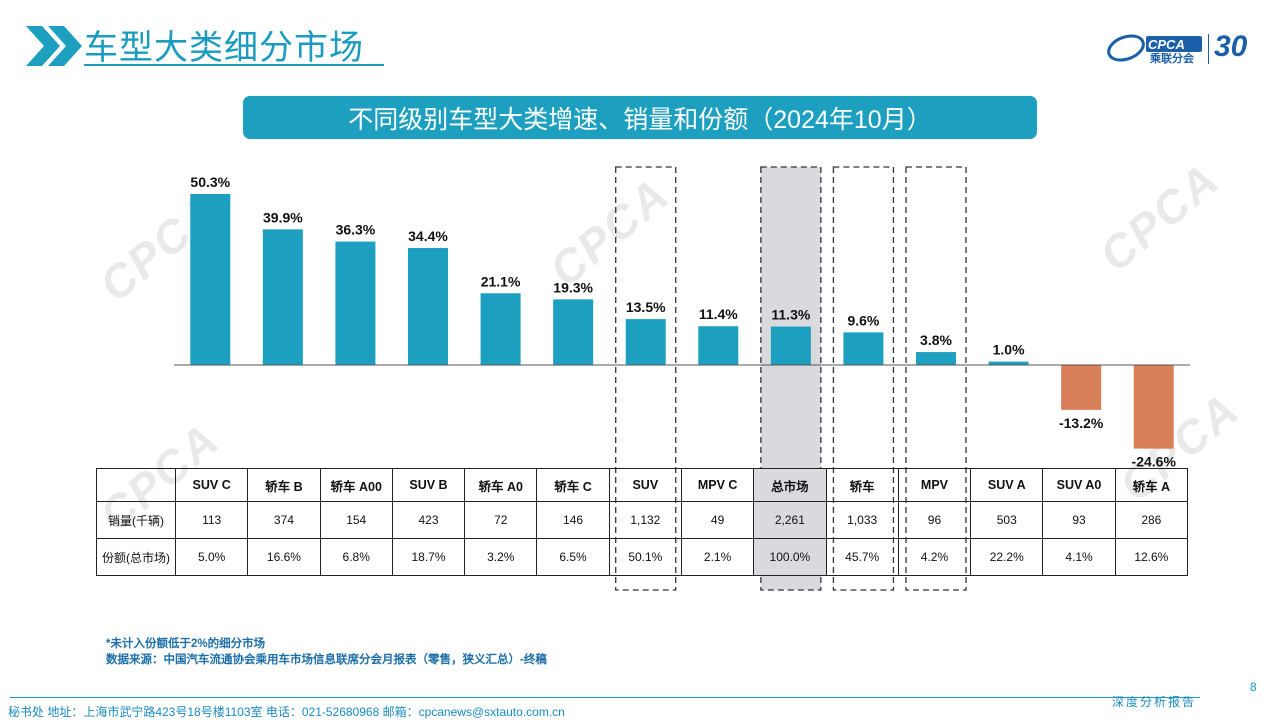  I want to click on category-label-11: SUV A, so click(1007, 485).